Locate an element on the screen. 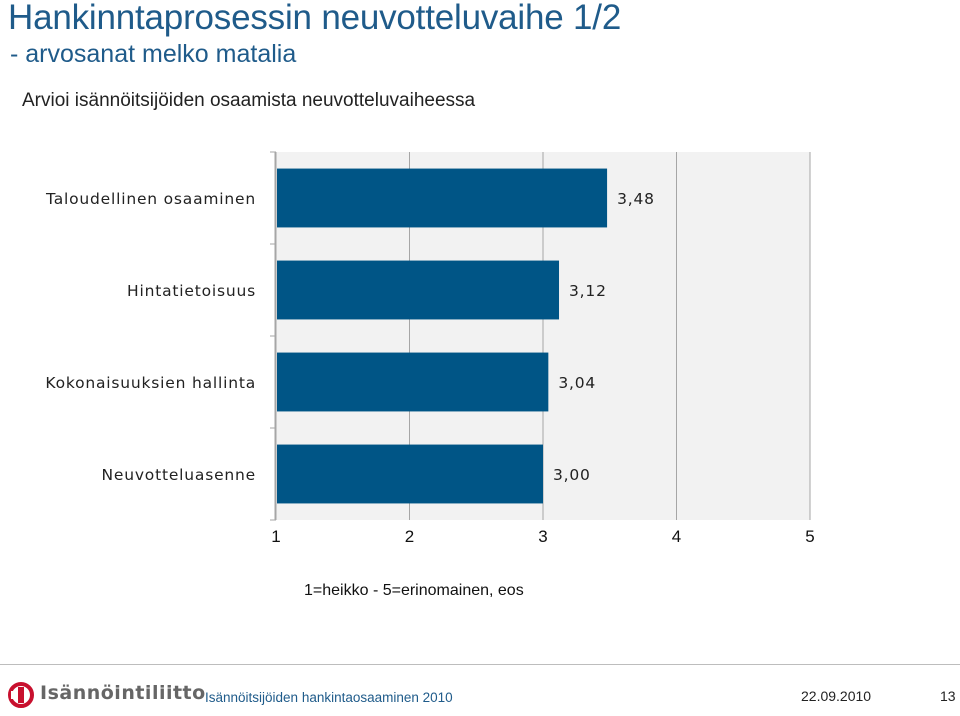 This screenshot has width=960, height=716. category-label: Kokonaisuuksien hallinta is located at coordinates (150, 383).